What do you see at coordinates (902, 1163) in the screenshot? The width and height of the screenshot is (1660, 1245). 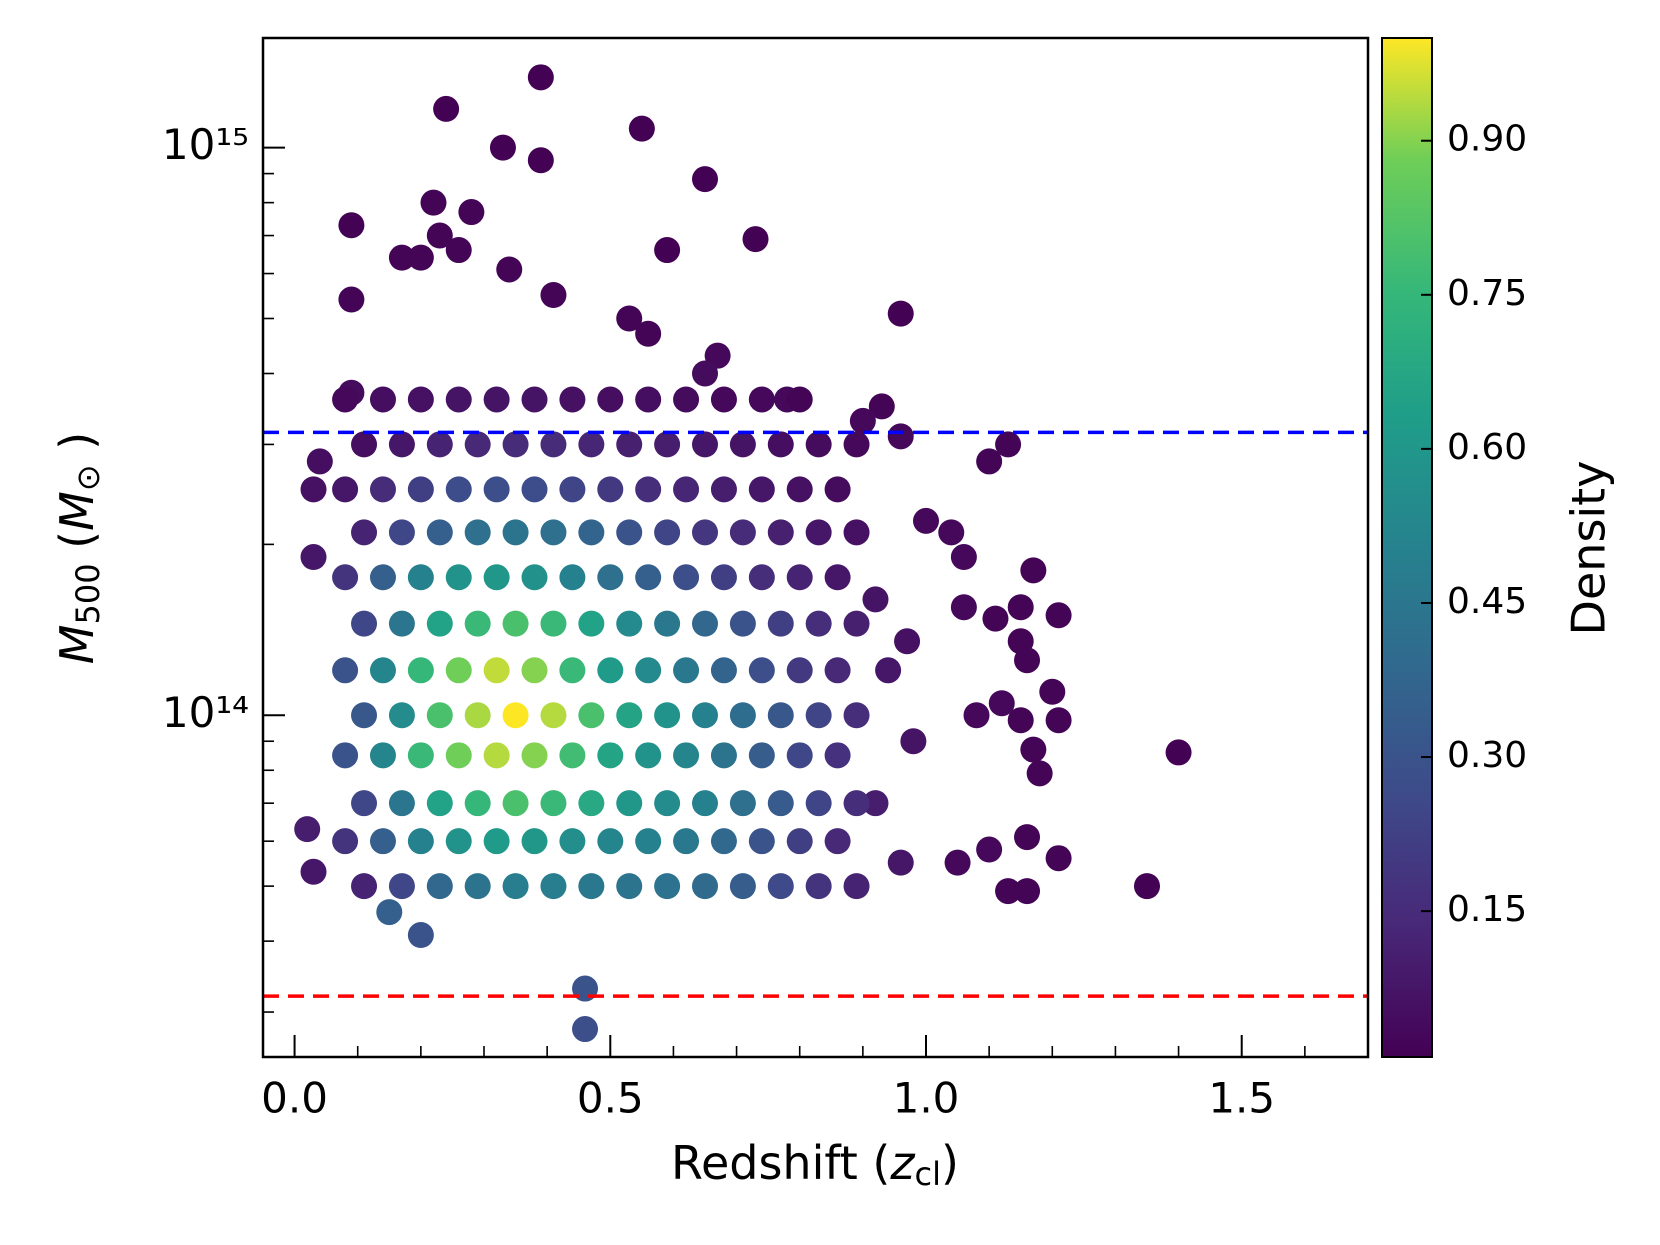 I see `x-label-var: z` at bounding box center [902, 1163].